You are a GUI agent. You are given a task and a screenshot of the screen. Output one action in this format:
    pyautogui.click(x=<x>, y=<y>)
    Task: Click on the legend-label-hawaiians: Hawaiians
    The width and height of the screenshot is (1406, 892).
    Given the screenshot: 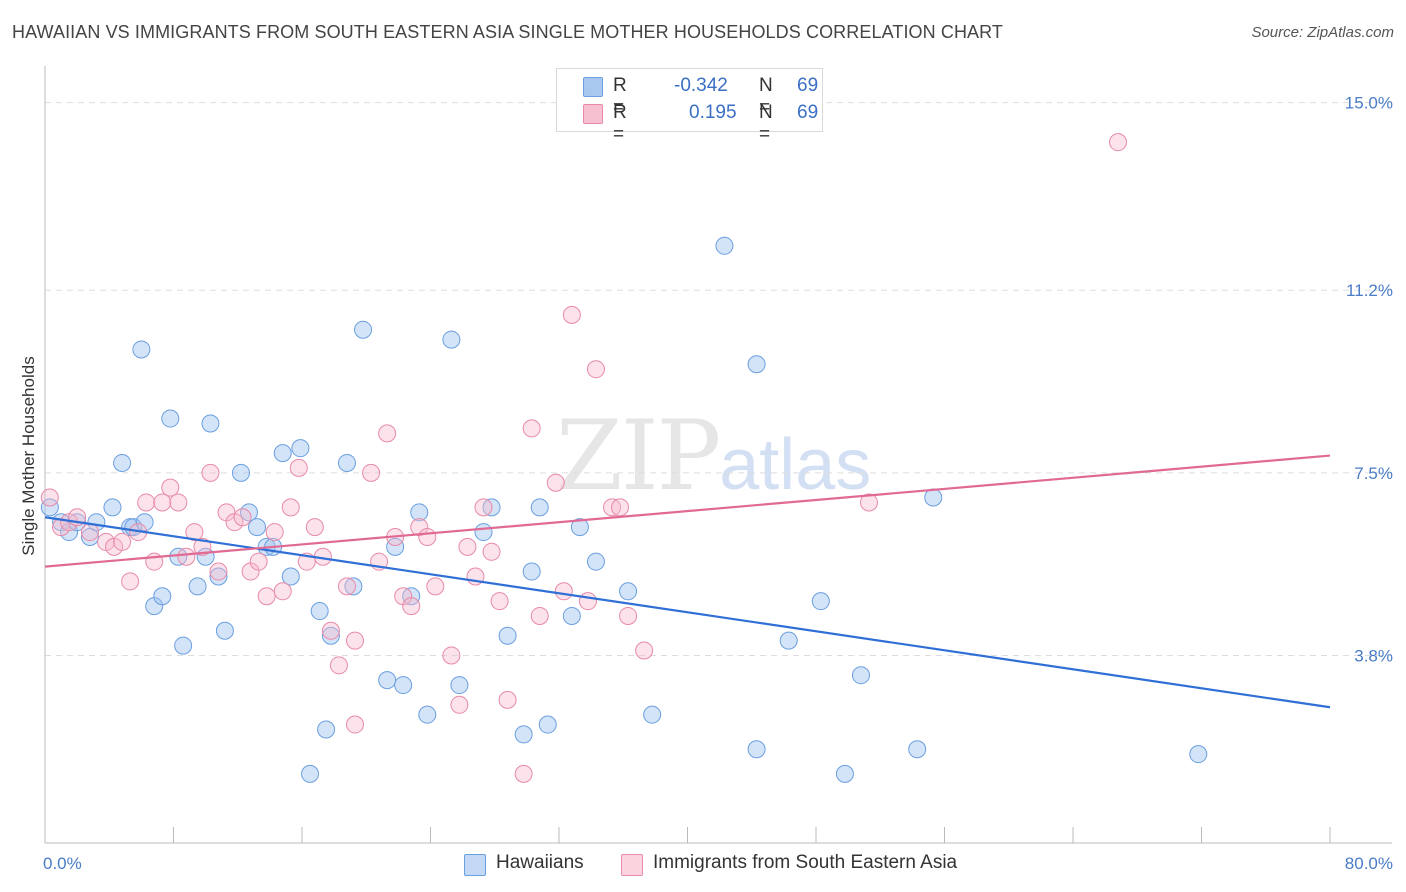 What is the action you would take?
    pyautogui.click(x=540, y=862)
    